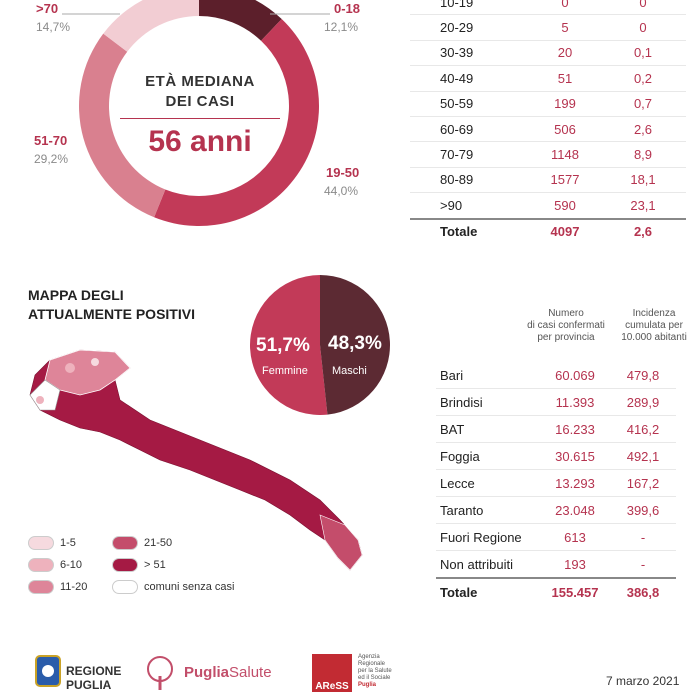  Describe the element at coordinates (643, 681) in the screenshot. I see `report-date: 7 marzo 2021` at that location.